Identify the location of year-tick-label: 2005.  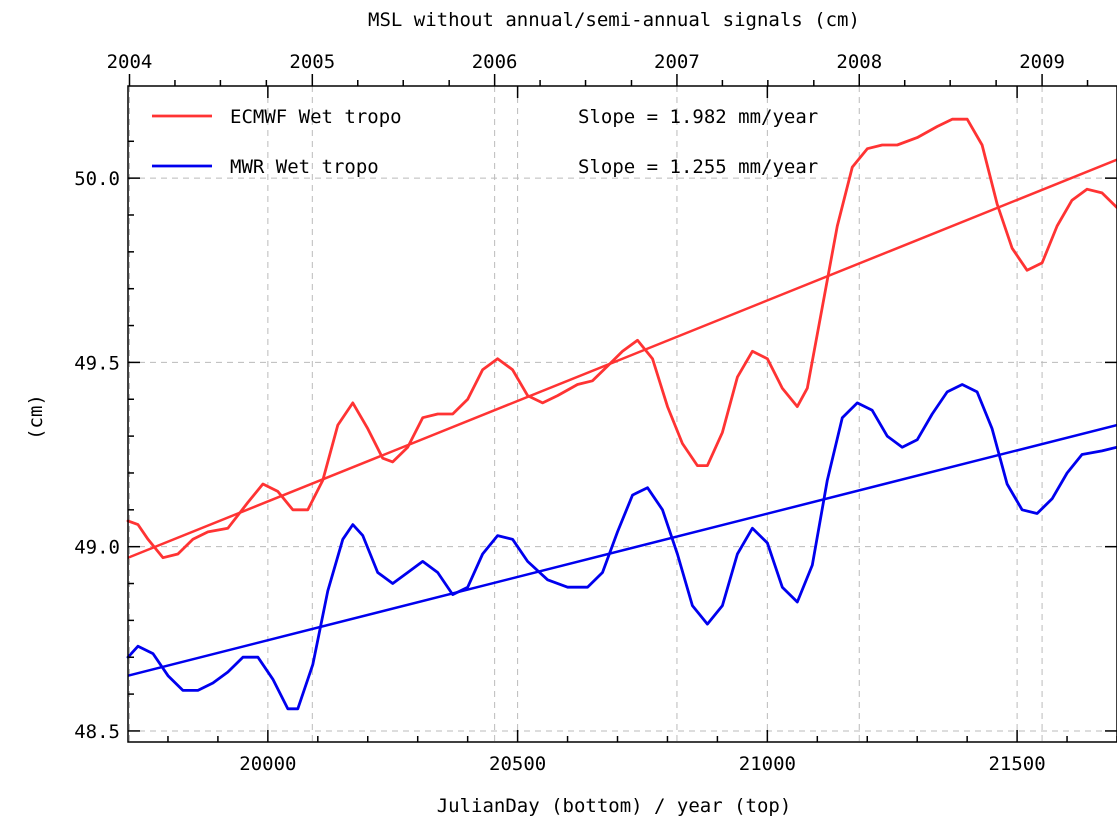
(312, 62).